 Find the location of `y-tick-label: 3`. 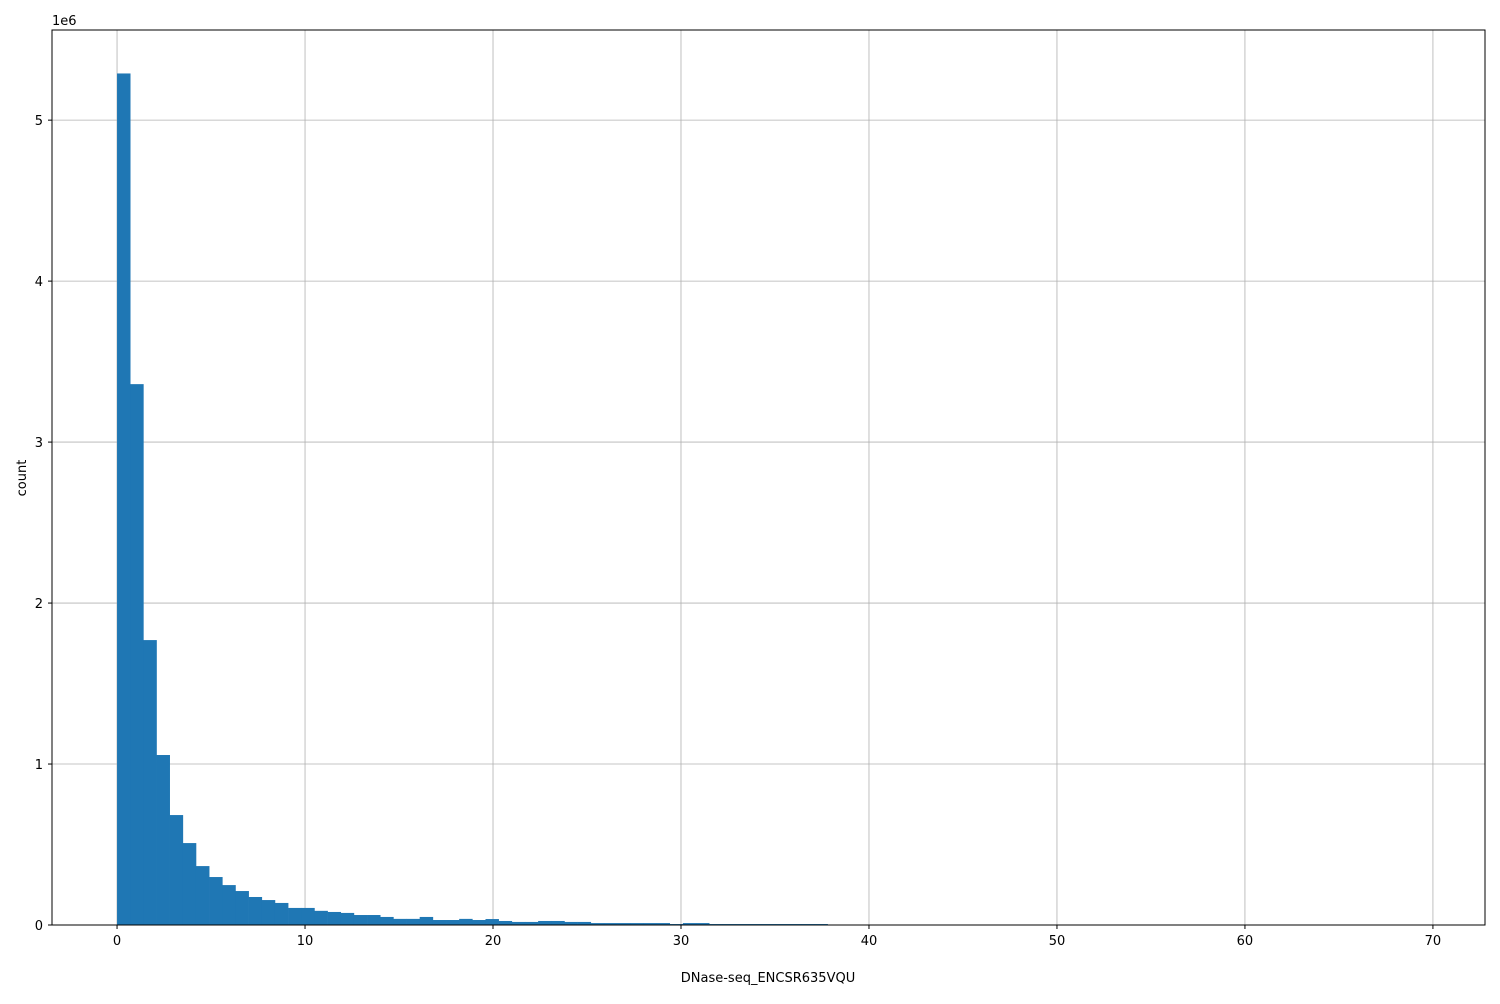

y-tick-label: 3 is located at coordinates (39, 443).